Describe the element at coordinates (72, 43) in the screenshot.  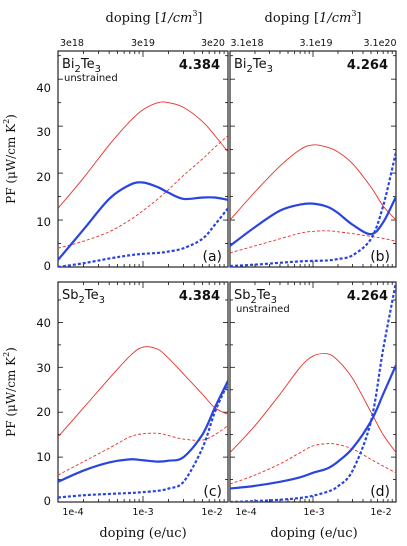
I see `top-tick-label-a-0: 3e18` at that location.